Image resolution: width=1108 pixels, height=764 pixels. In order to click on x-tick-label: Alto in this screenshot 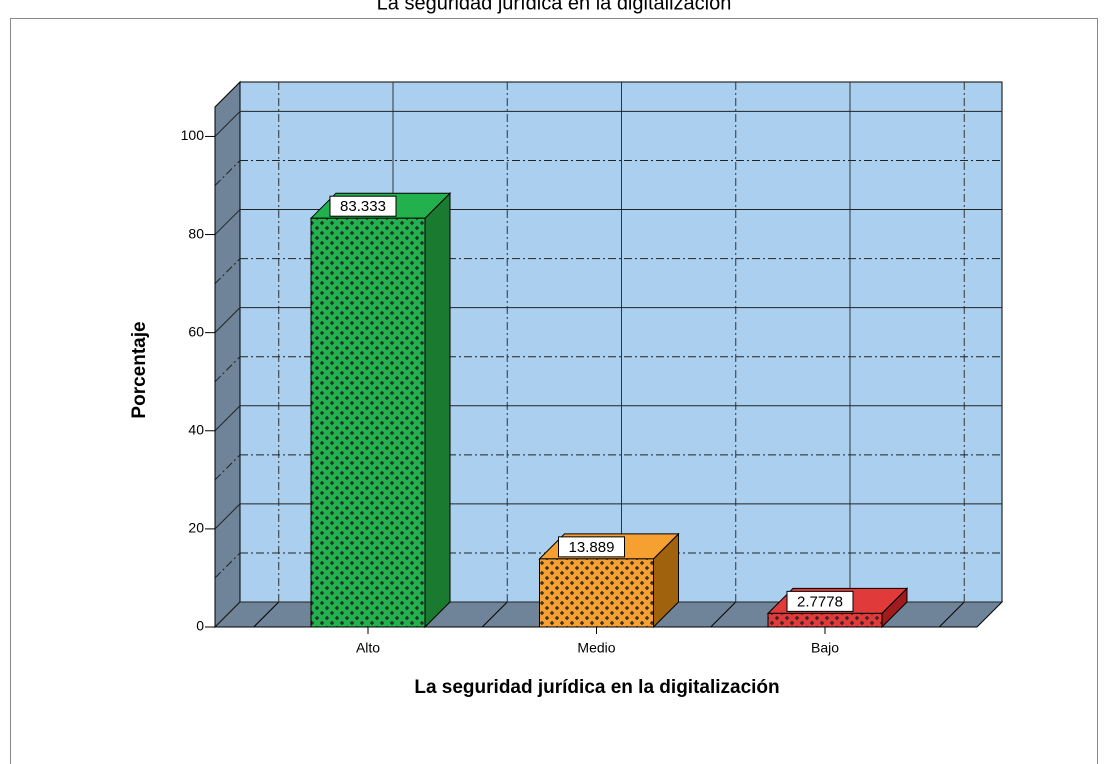, I will do `click(368, 648)`.